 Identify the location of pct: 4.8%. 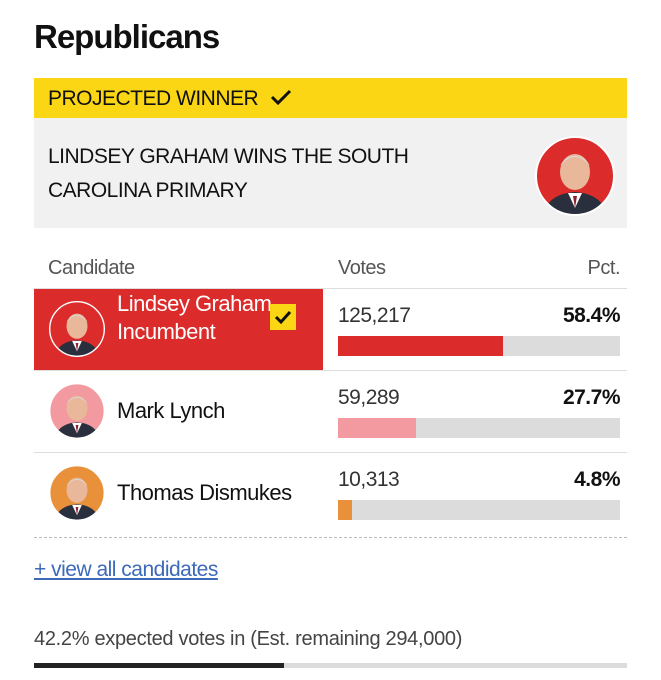
(597, 479).